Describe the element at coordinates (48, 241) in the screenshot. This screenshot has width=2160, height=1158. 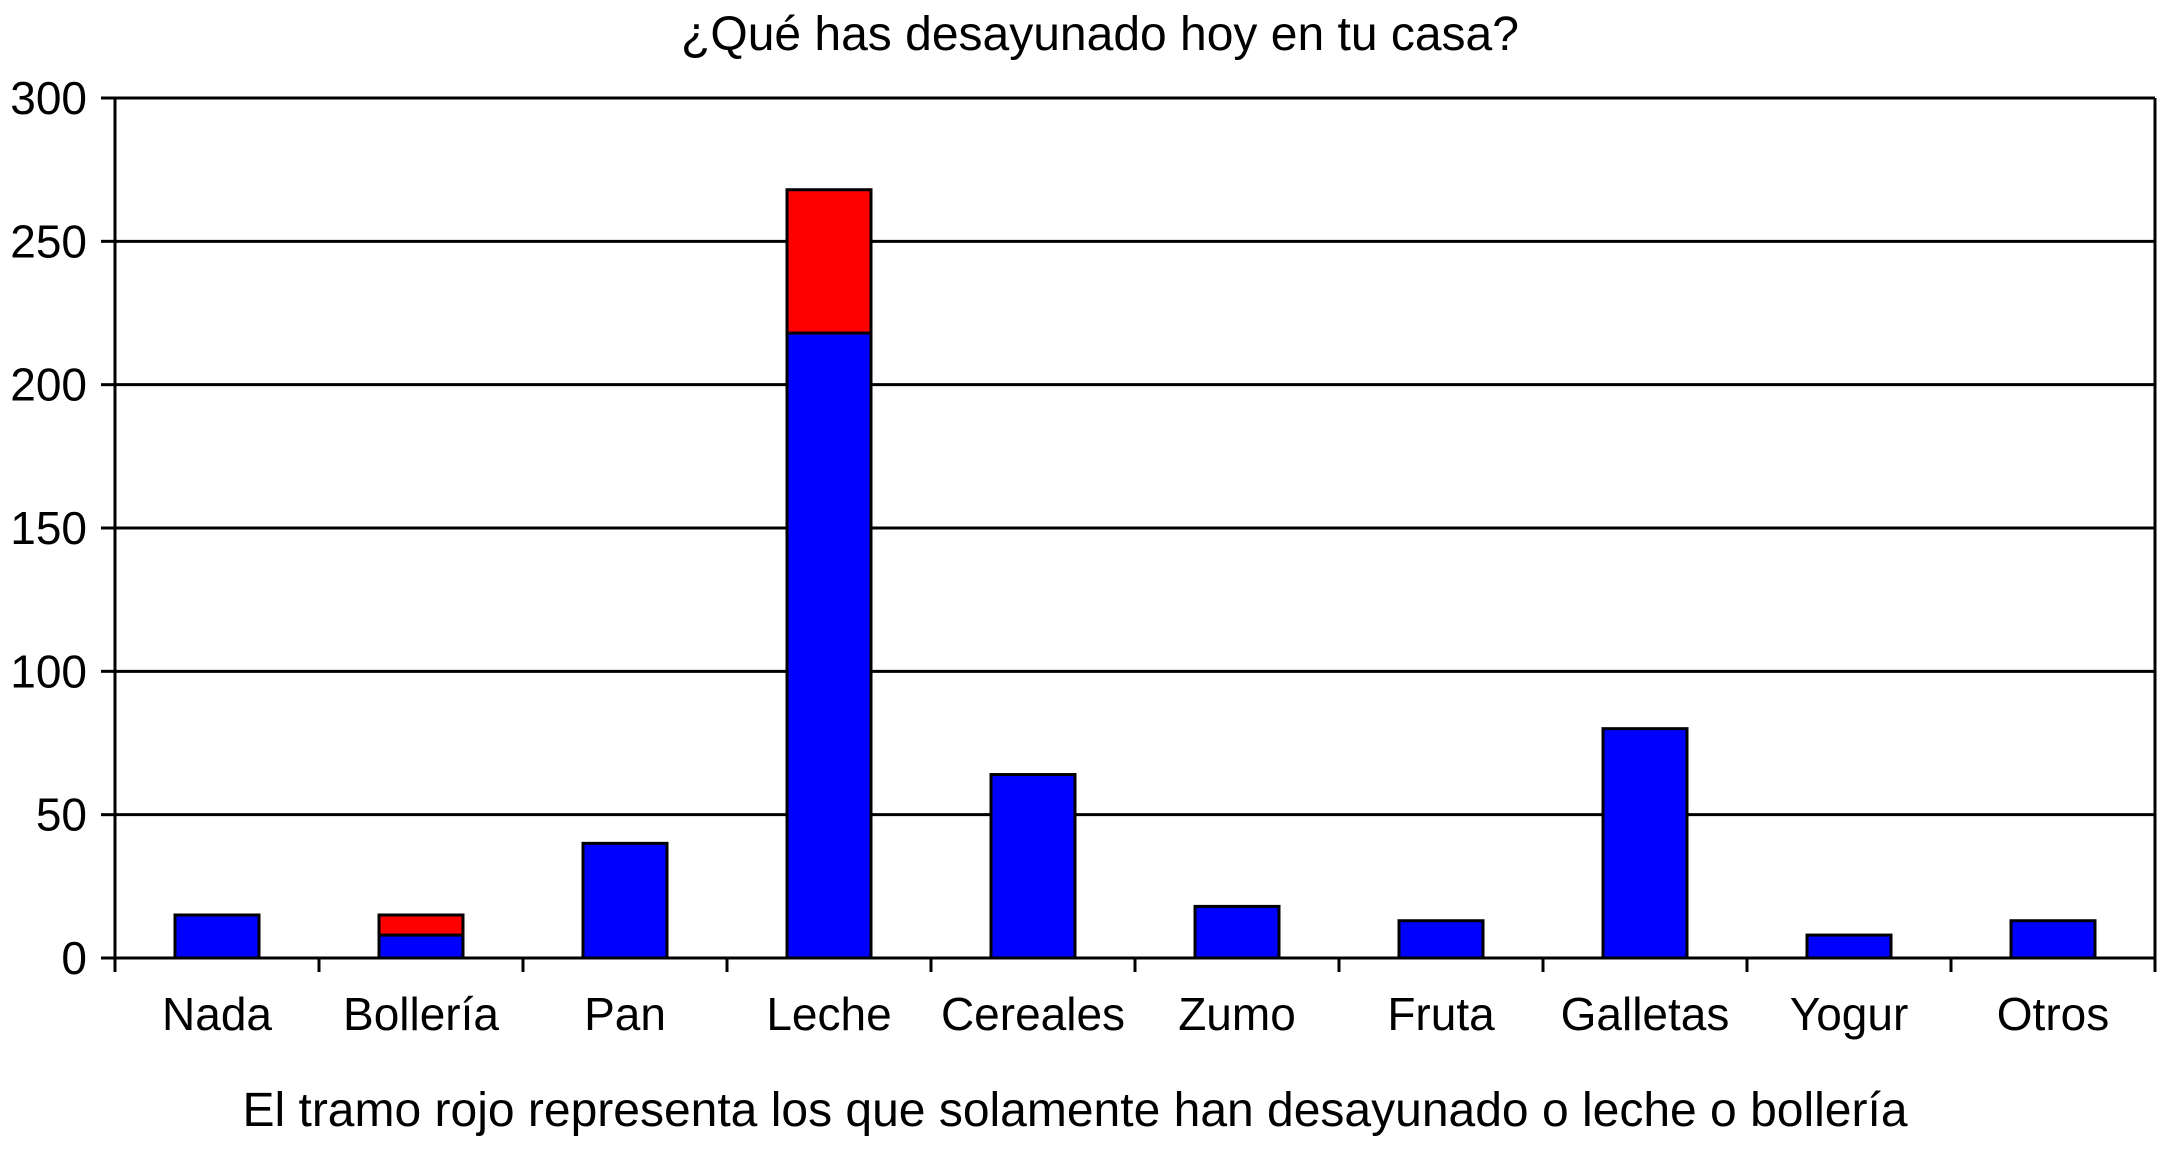
I see `y-tick-label: 250` at that location.